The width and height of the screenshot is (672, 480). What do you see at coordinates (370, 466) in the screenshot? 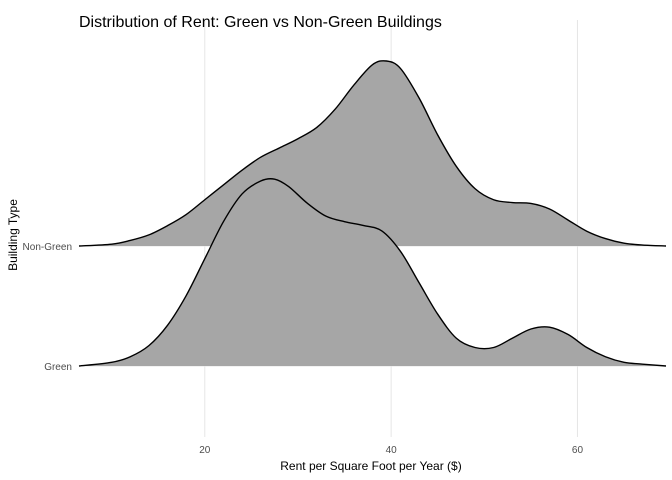
I see `x-axis-title: Rent per Square Foot per Year ($)` at bounding box center [370, 466].